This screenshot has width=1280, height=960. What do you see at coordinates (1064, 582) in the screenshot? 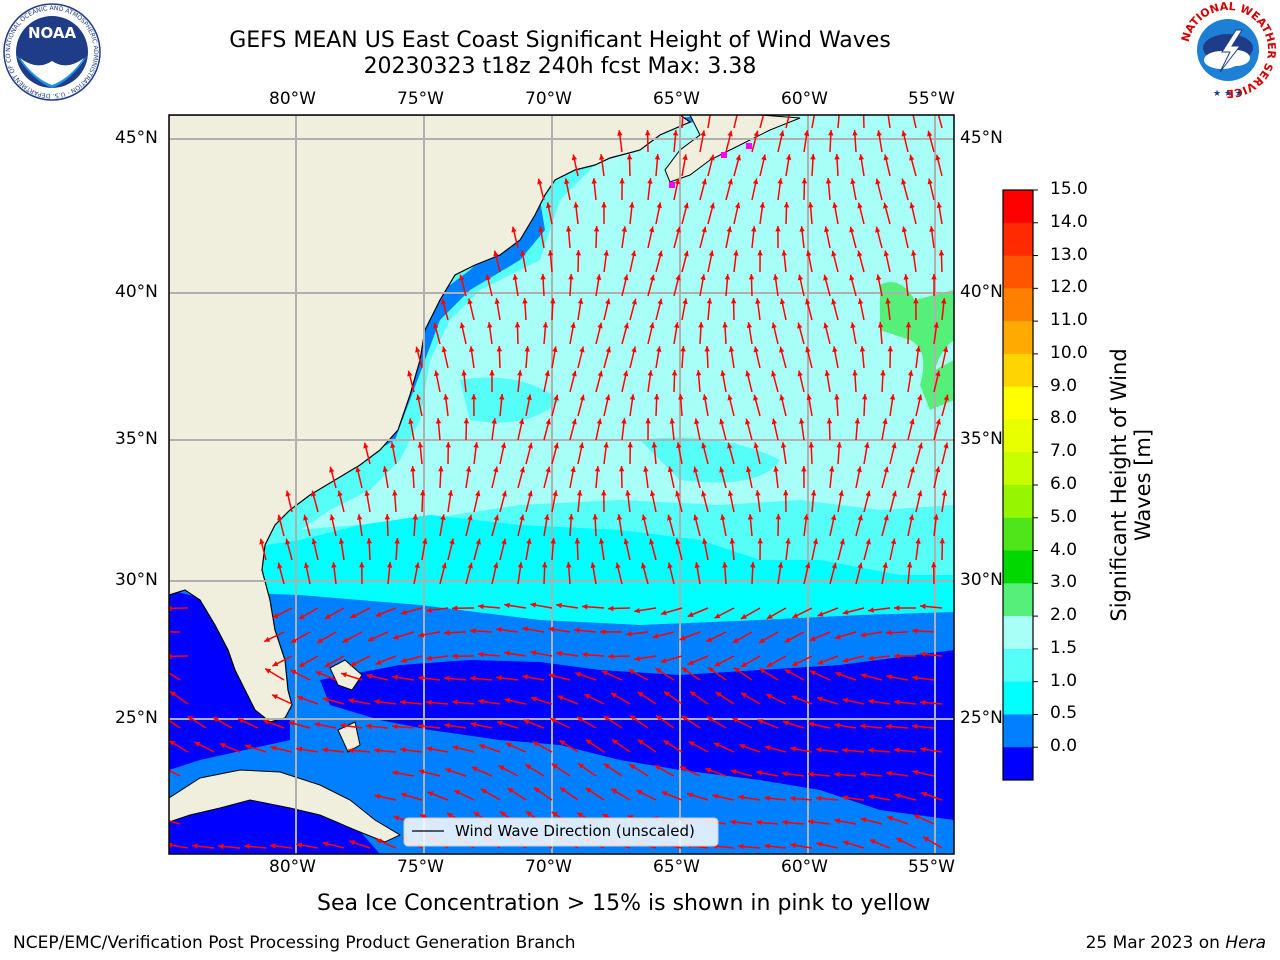
I see `colorbar-tick-label: 3.0` at bounding box center [1064, 582].